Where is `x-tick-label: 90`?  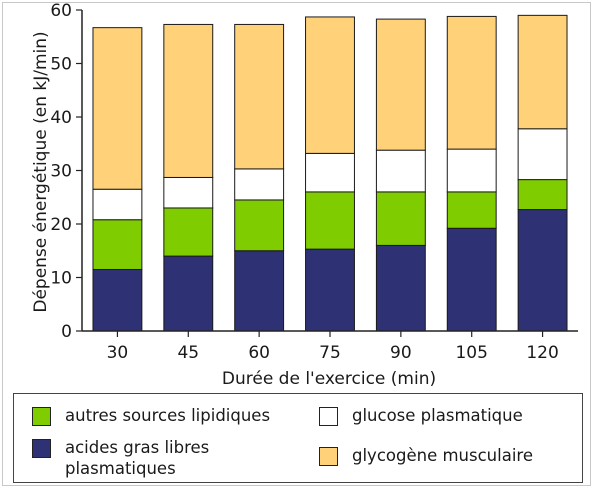 x-tick-label: 90 is located at coordinates (401, 353).